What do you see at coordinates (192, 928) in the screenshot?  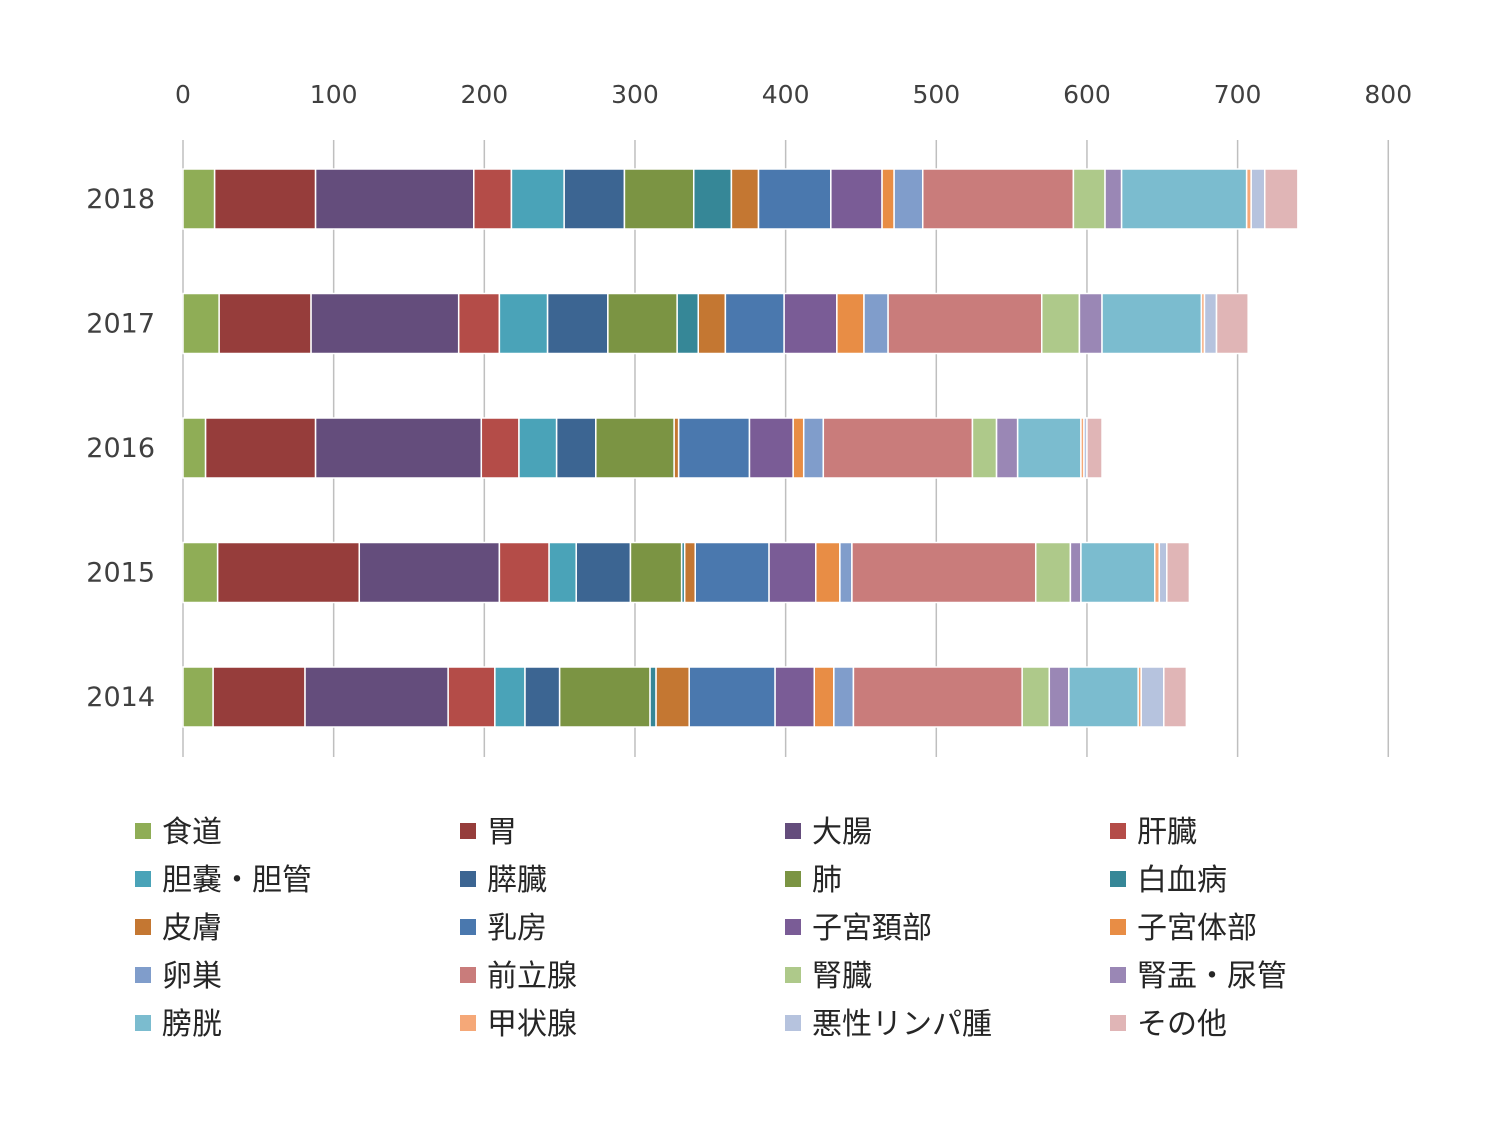 I see `legend-label: 皮膚` at bounding box center [192, 928].